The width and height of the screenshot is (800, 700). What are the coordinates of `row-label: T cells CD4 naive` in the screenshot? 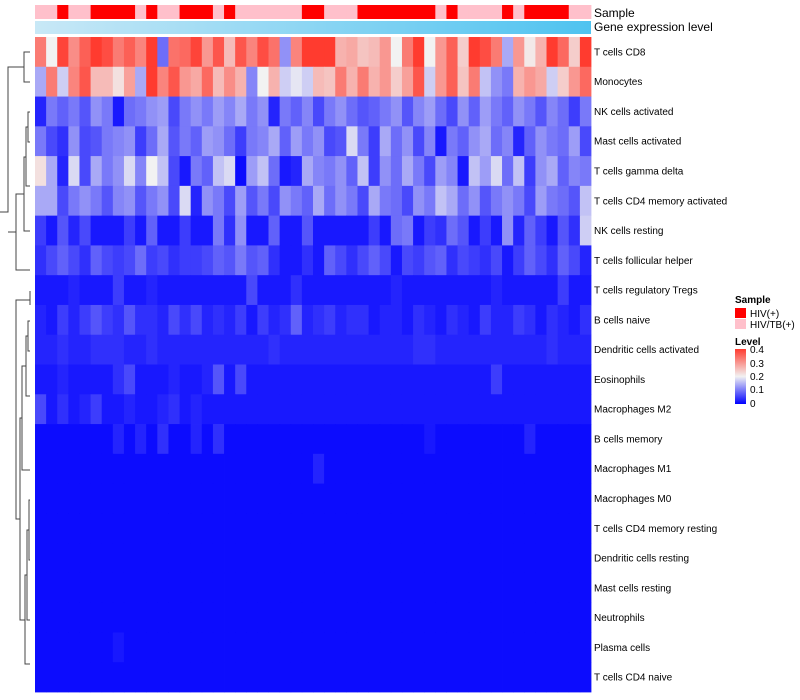 It's located at (633, 678).